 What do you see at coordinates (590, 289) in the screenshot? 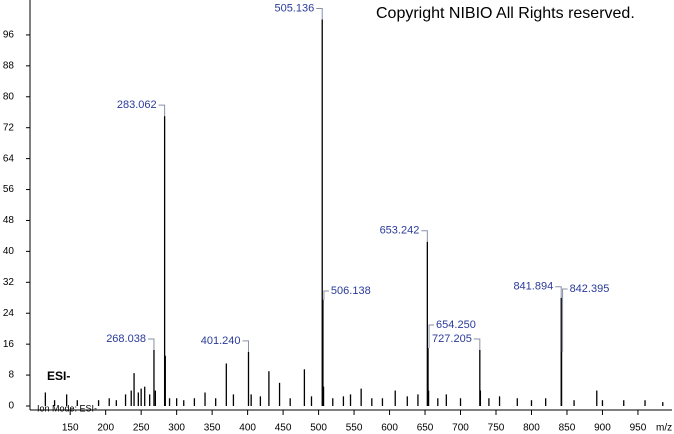
I see `peak-label: 842.395` at bounding box center [590, 289].